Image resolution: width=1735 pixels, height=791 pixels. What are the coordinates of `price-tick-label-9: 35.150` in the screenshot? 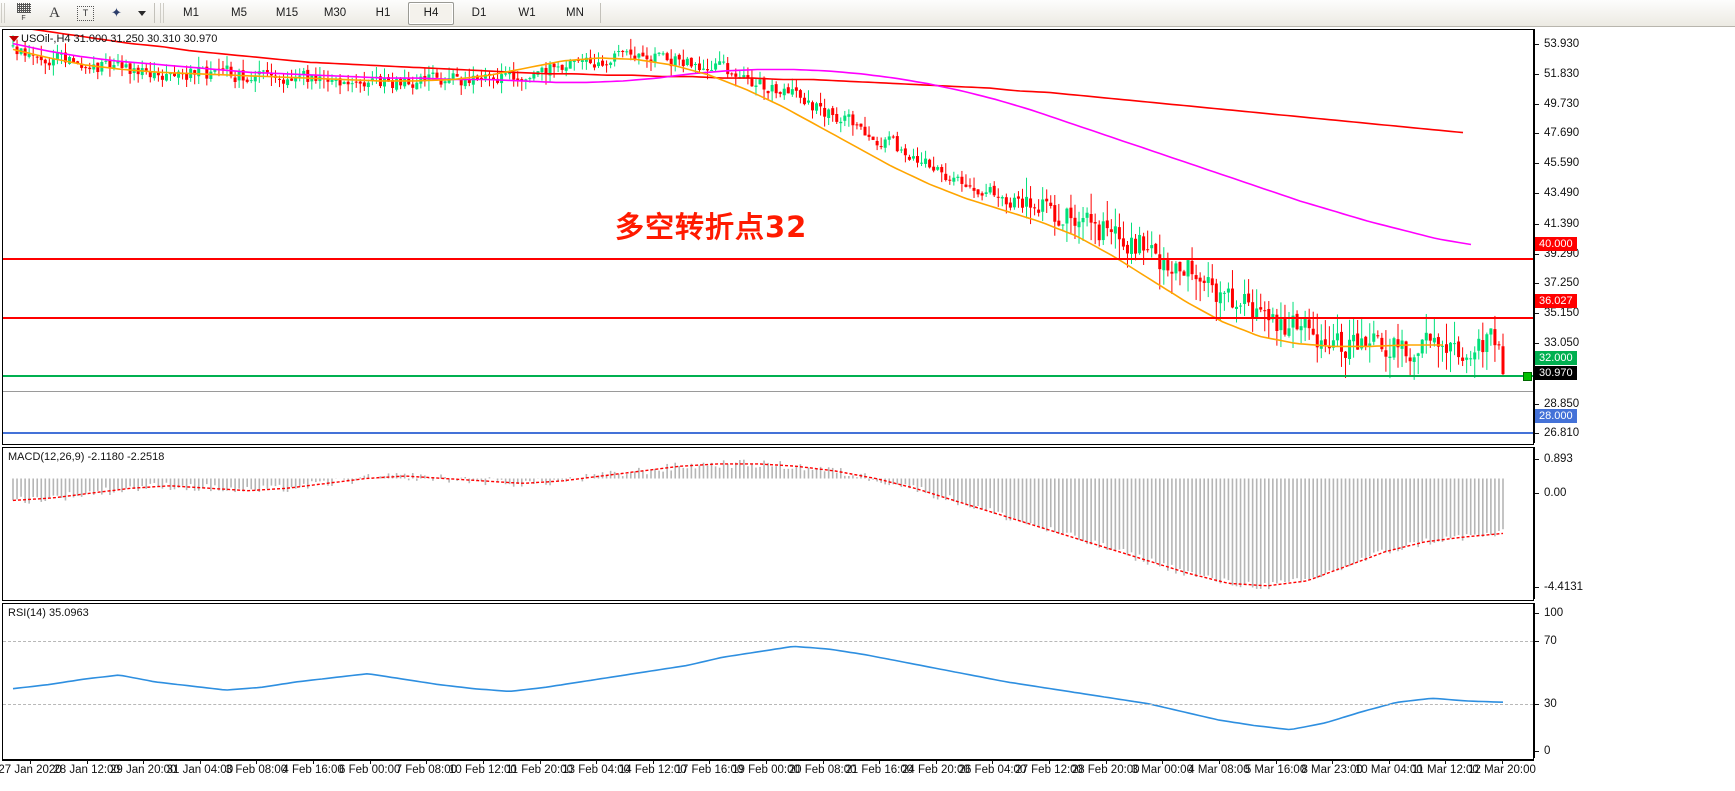 It's located at (1562, 313).